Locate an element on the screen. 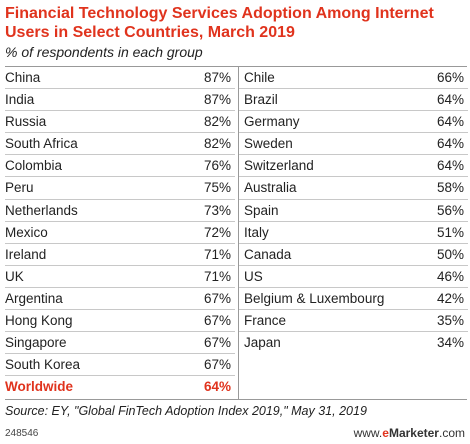 This screenshot has height=444, width=470. table-row: Worldwide 64% is located at coordinates (120, 387).